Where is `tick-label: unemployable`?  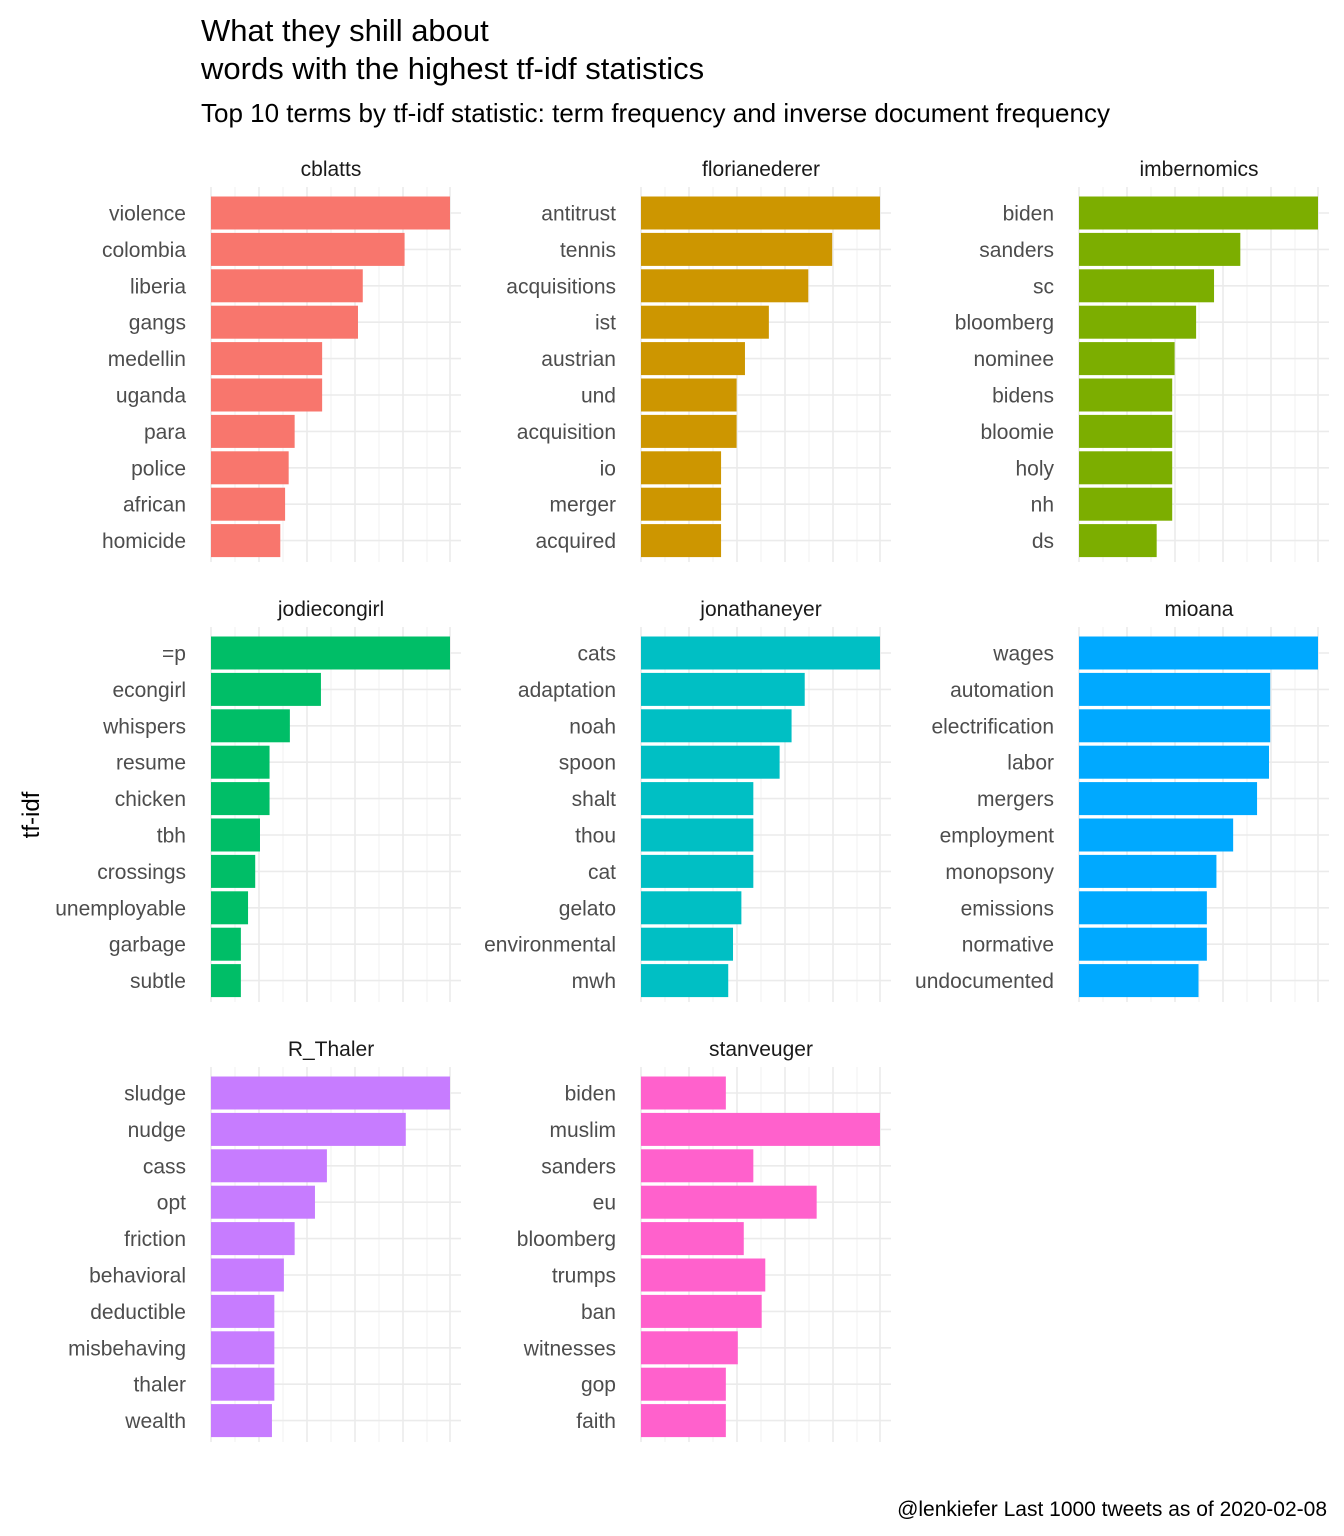
tick-label: unemployable is located at coordinates (120, 908).